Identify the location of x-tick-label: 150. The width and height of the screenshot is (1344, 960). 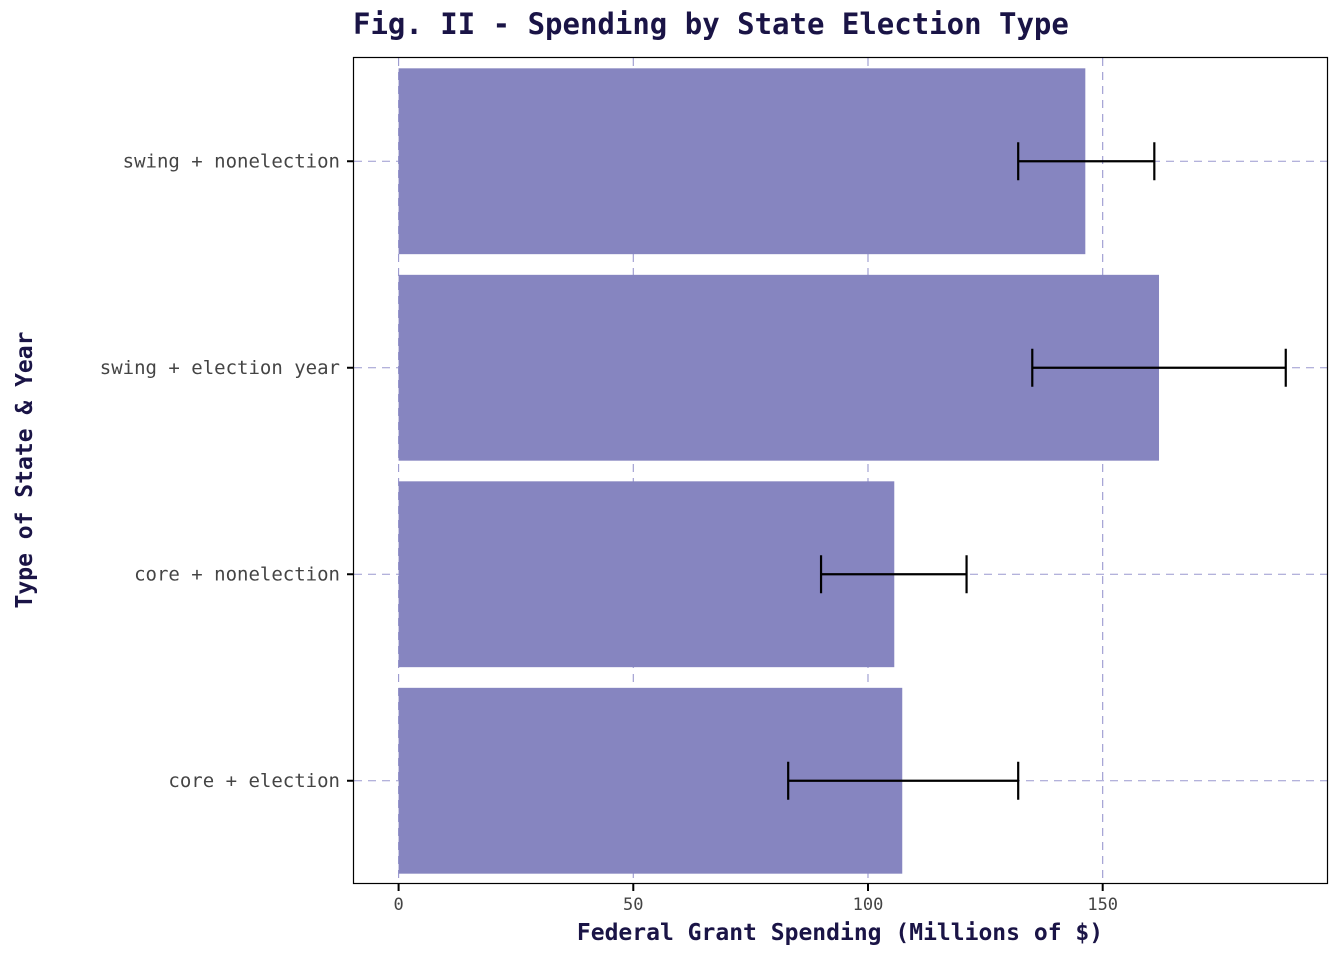
(1102, 905).